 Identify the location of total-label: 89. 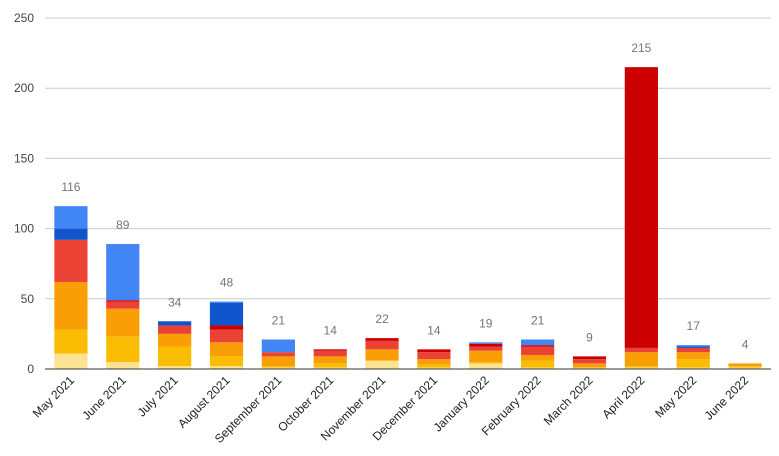
(123, 225).